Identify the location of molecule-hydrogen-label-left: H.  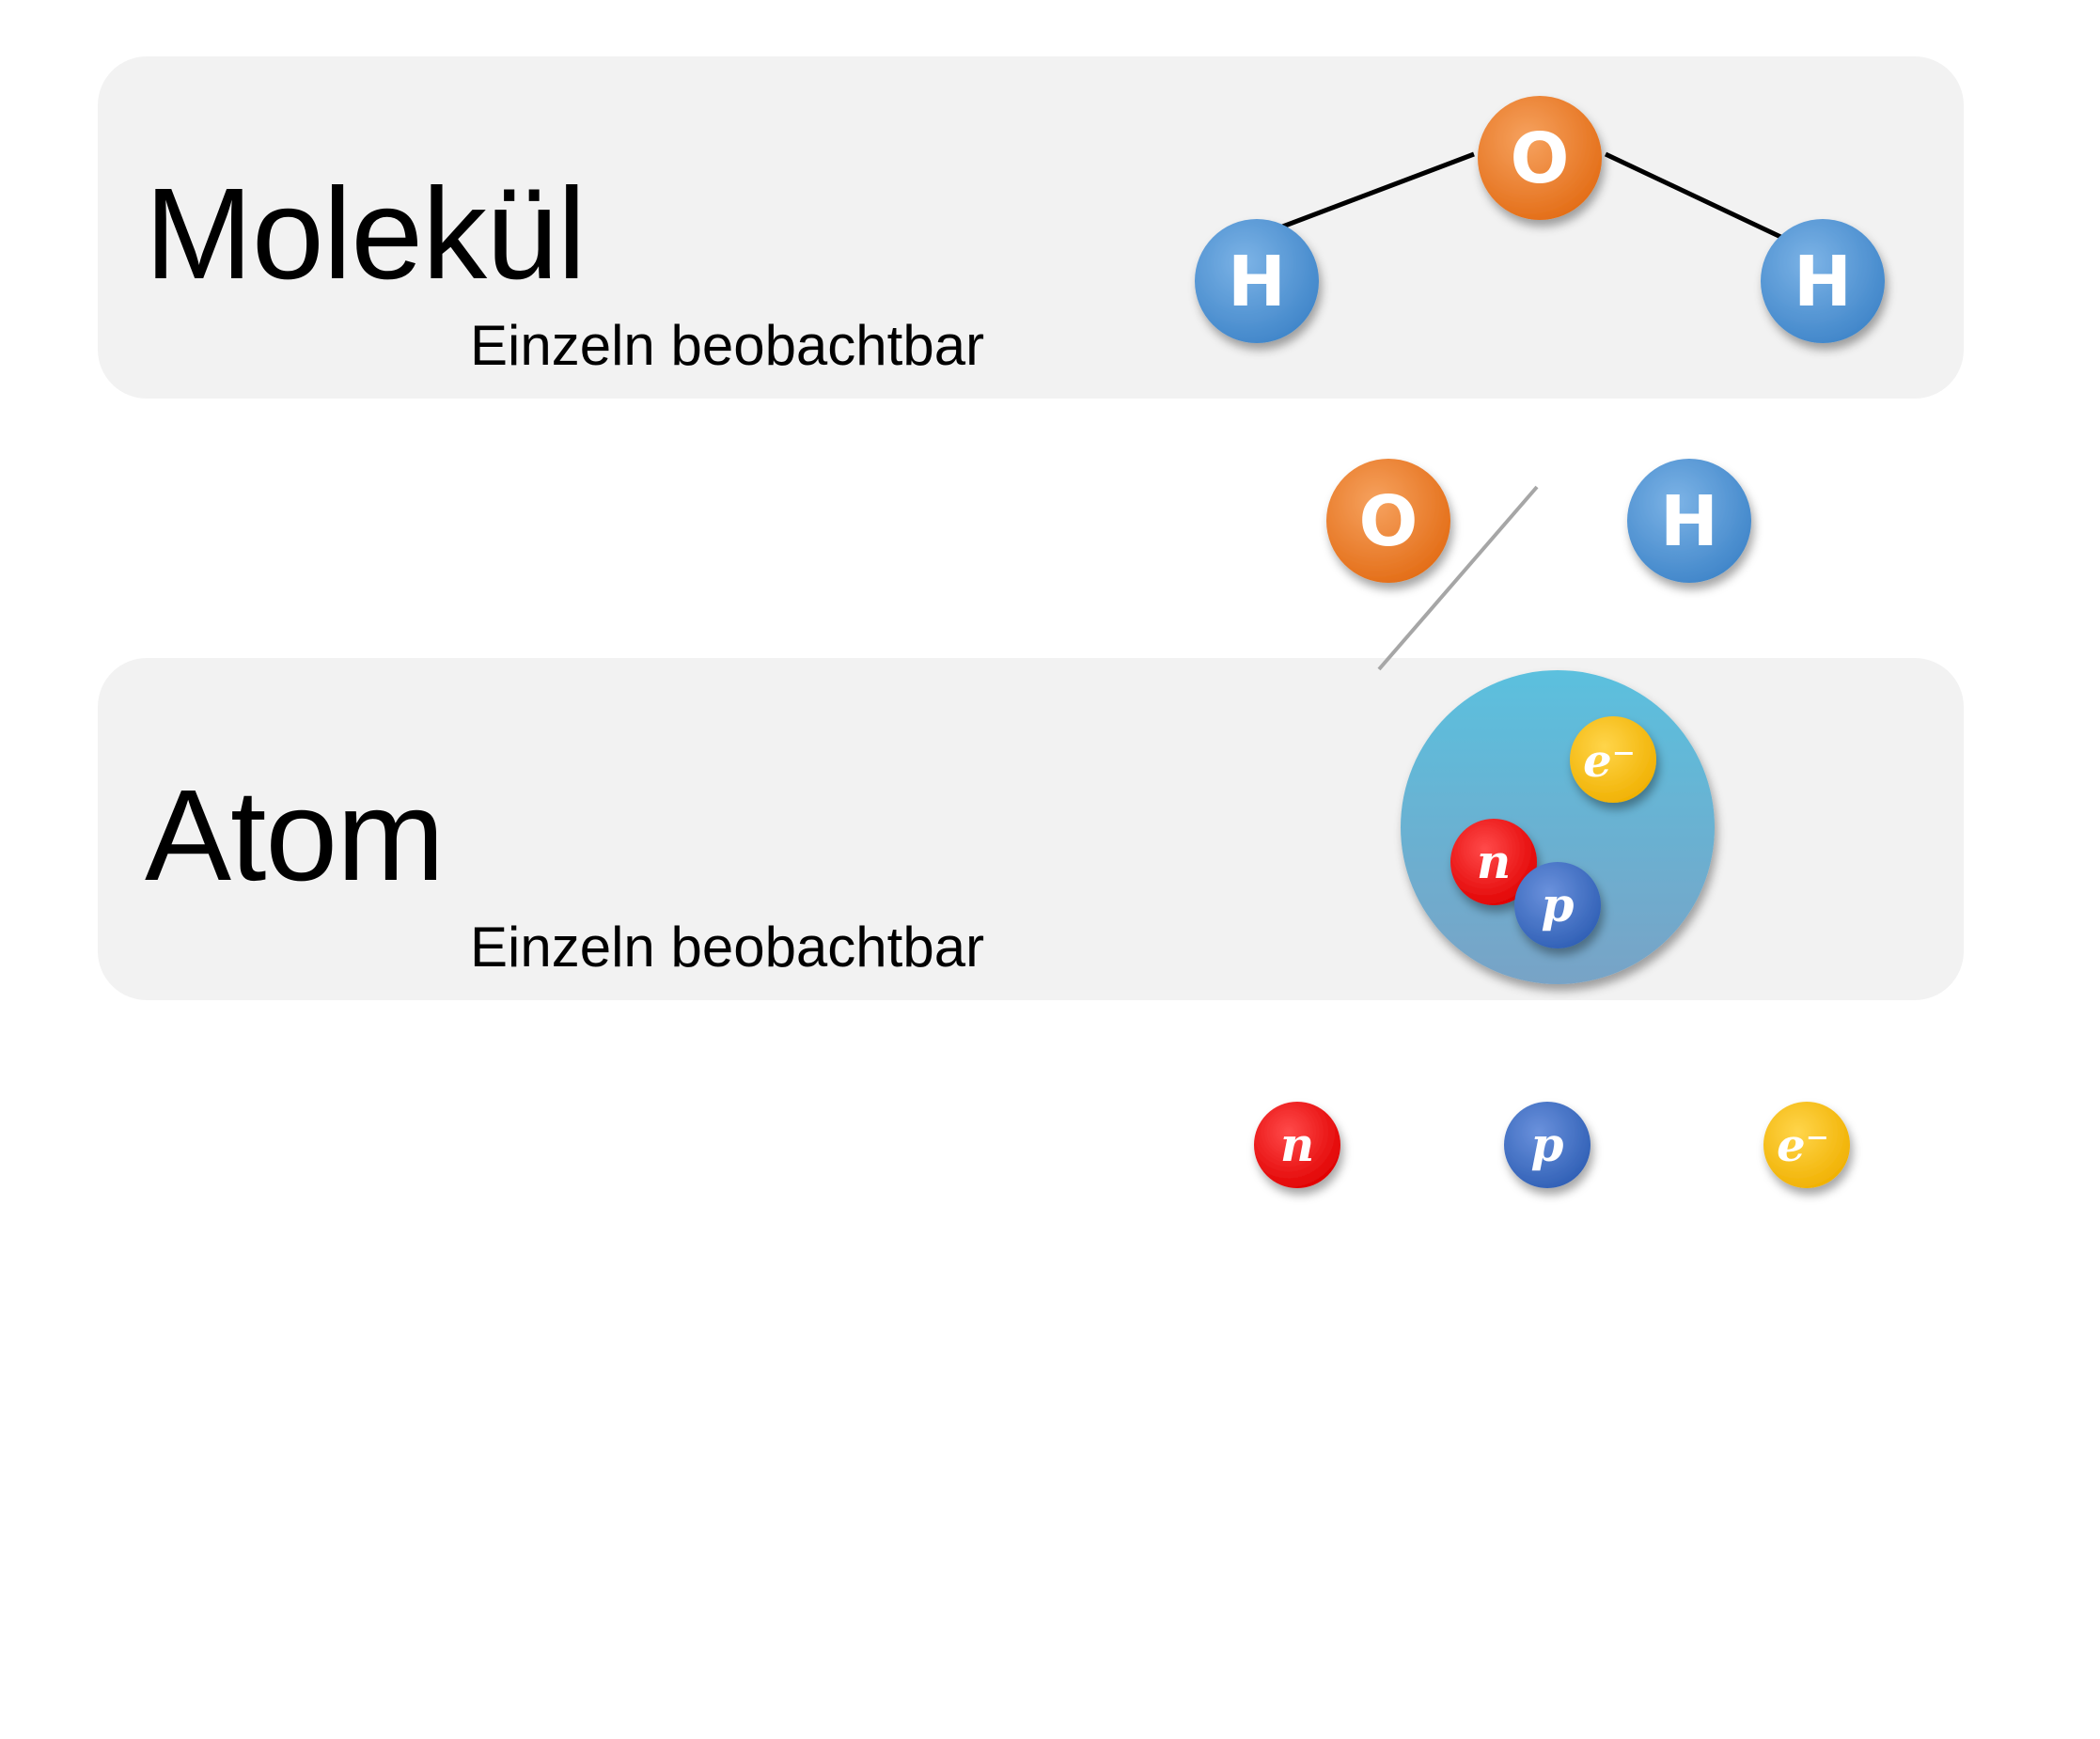
(1257, 282).